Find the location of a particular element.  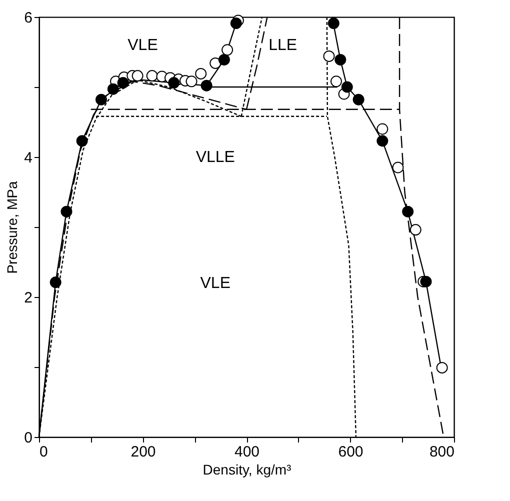

x-tick-label: 0 is located at coordinates (44, 452).